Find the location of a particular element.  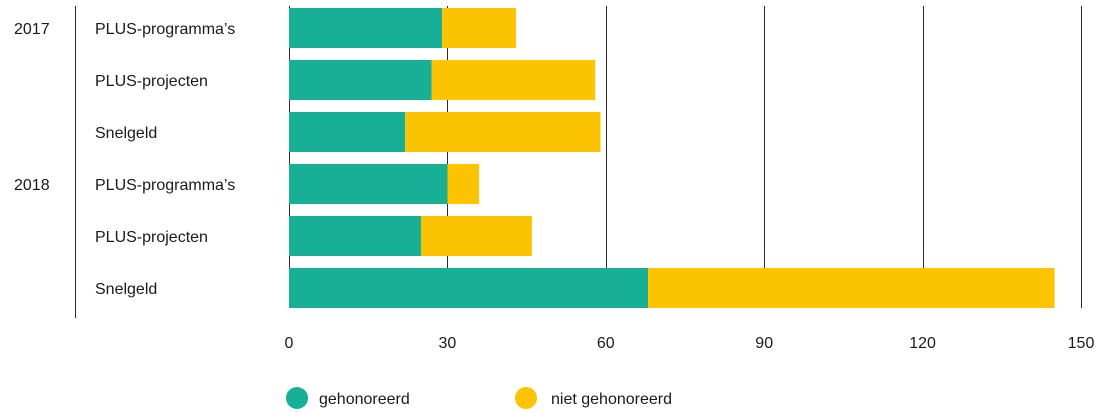

year-label: 2017 is located at coordinates (32, 29).